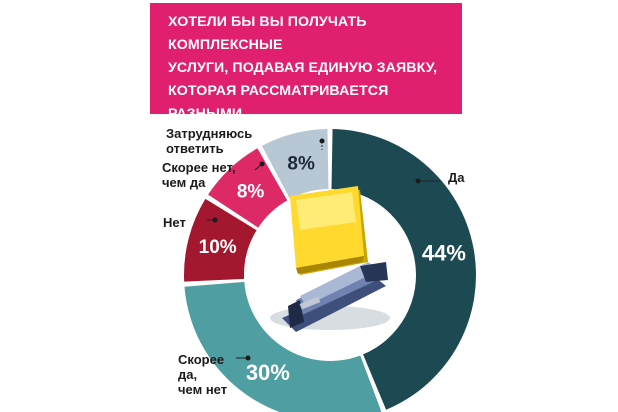 This screenshot has width=618, height=412. I want to click on stapler-icon, so click(330, 297).